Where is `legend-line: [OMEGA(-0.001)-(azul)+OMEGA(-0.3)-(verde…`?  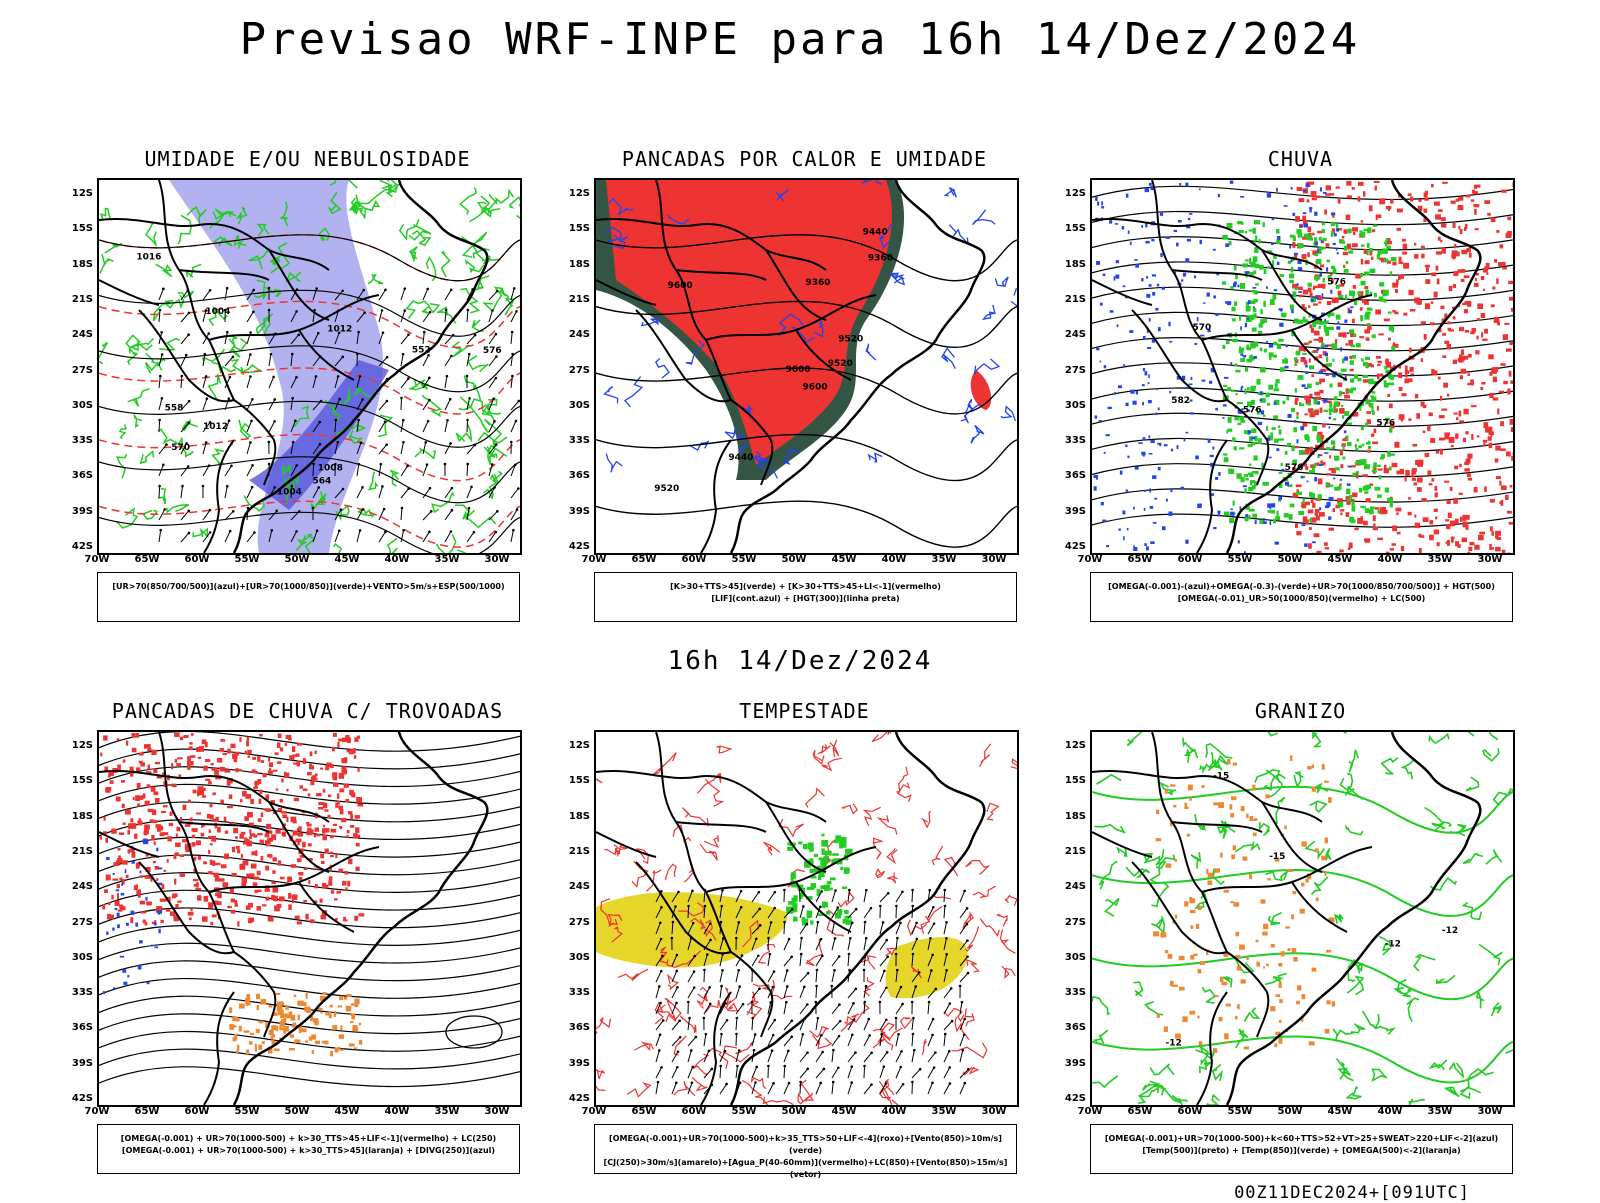 legend-line: [OMEGA(-0.001)-(azul)+OMEGA(-0.3)-(verde… is located at coordinates (1301, 587).